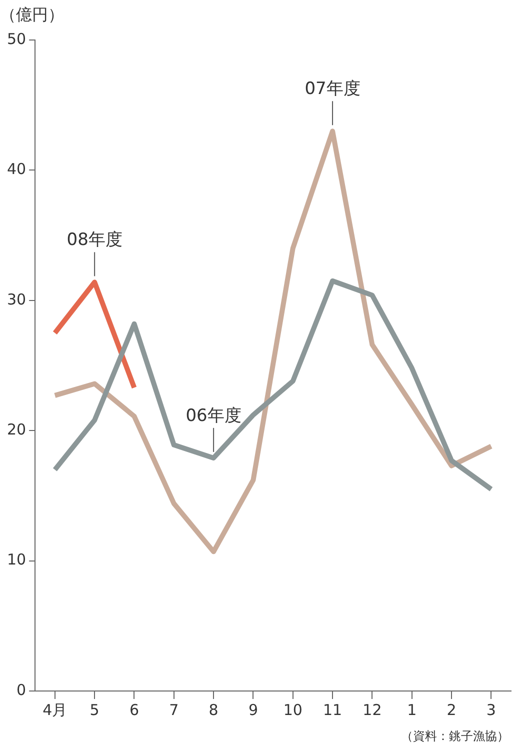 The image size is (513, 745). What do you see at coordinates (213, 709) in the screenshot?
I see `x-tick-label: 8` at bounding box center [213, 709].